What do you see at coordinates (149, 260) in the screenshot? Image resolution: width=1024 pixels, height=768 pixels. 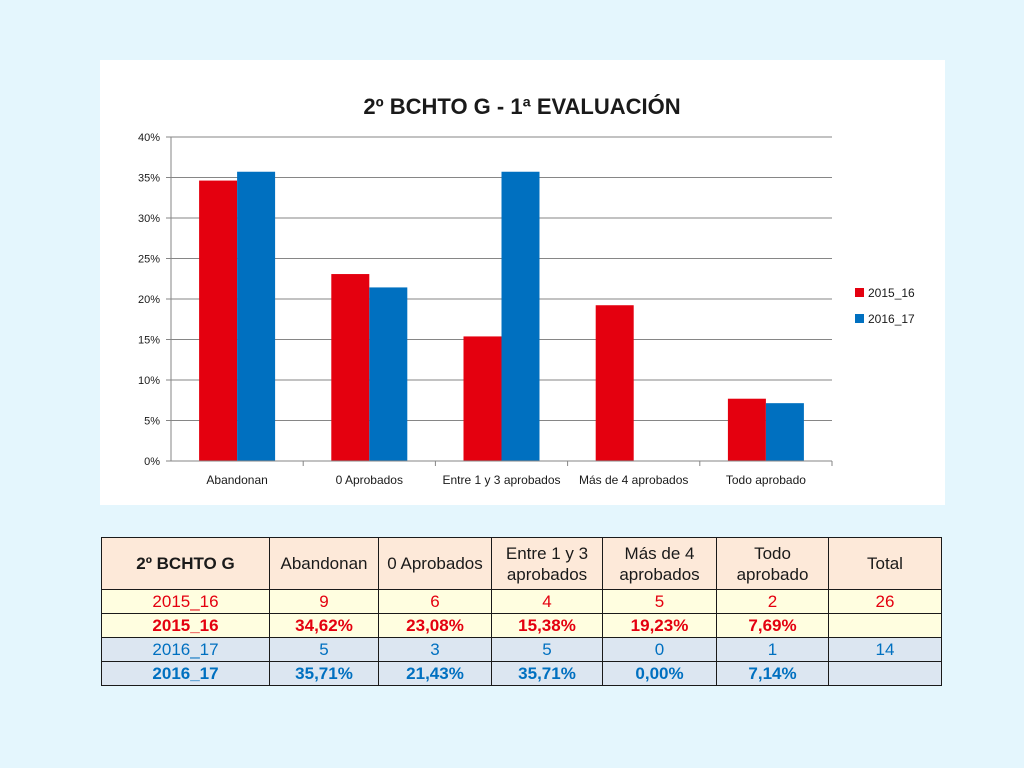 I see `y-tick-label: 25%` at bounding box center [149, 260].